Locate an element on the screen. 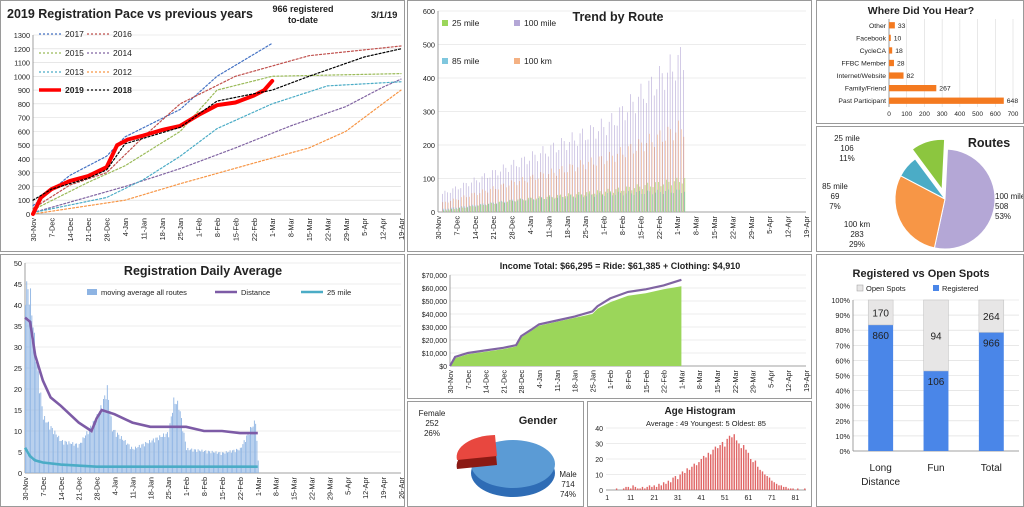 Image resolution: width=1024 pixels, height=507 pixels. x-tick-label: 12-Apr is located at coordinates (788, 380).